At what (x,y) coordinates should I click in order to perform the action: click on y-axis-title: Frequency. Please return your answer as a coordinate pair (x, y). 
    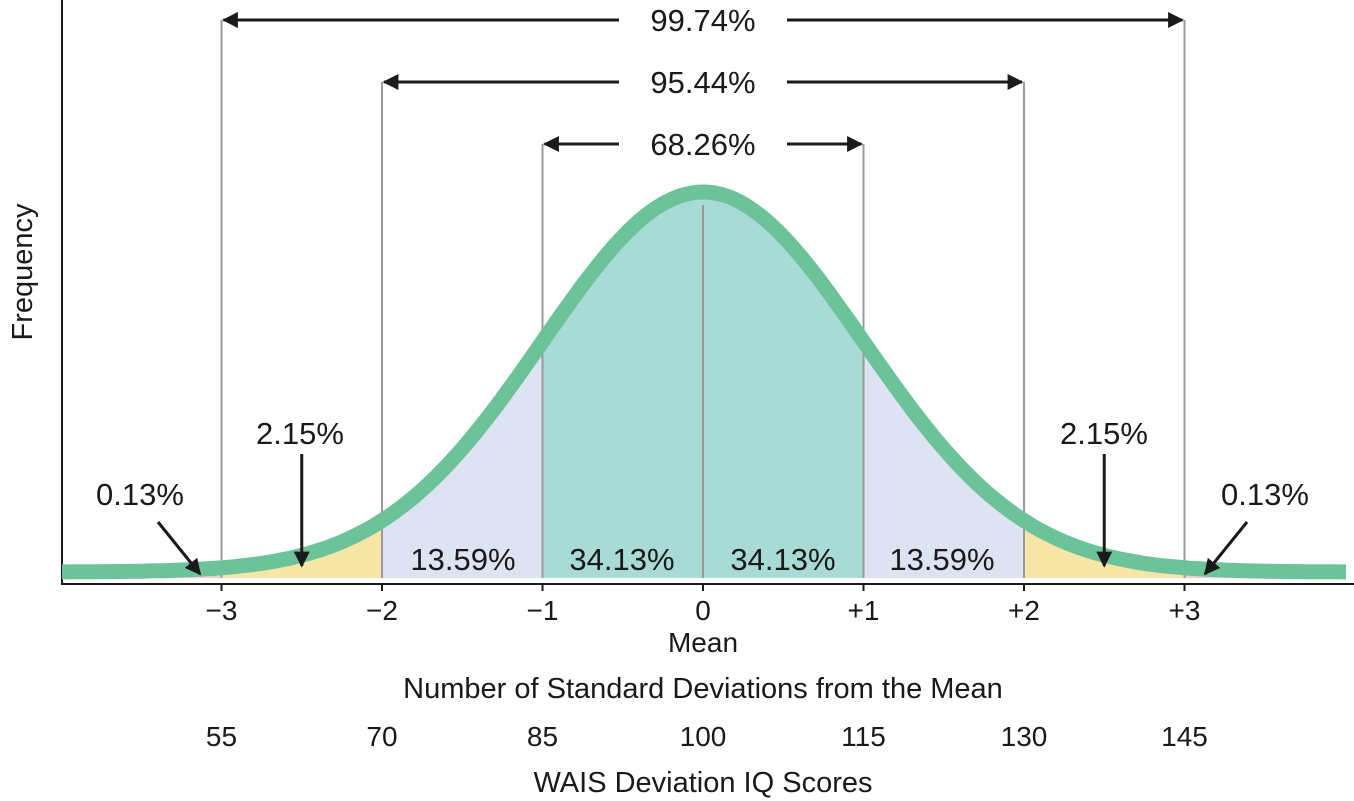
    Looking at the image, I should click on (23, 272).